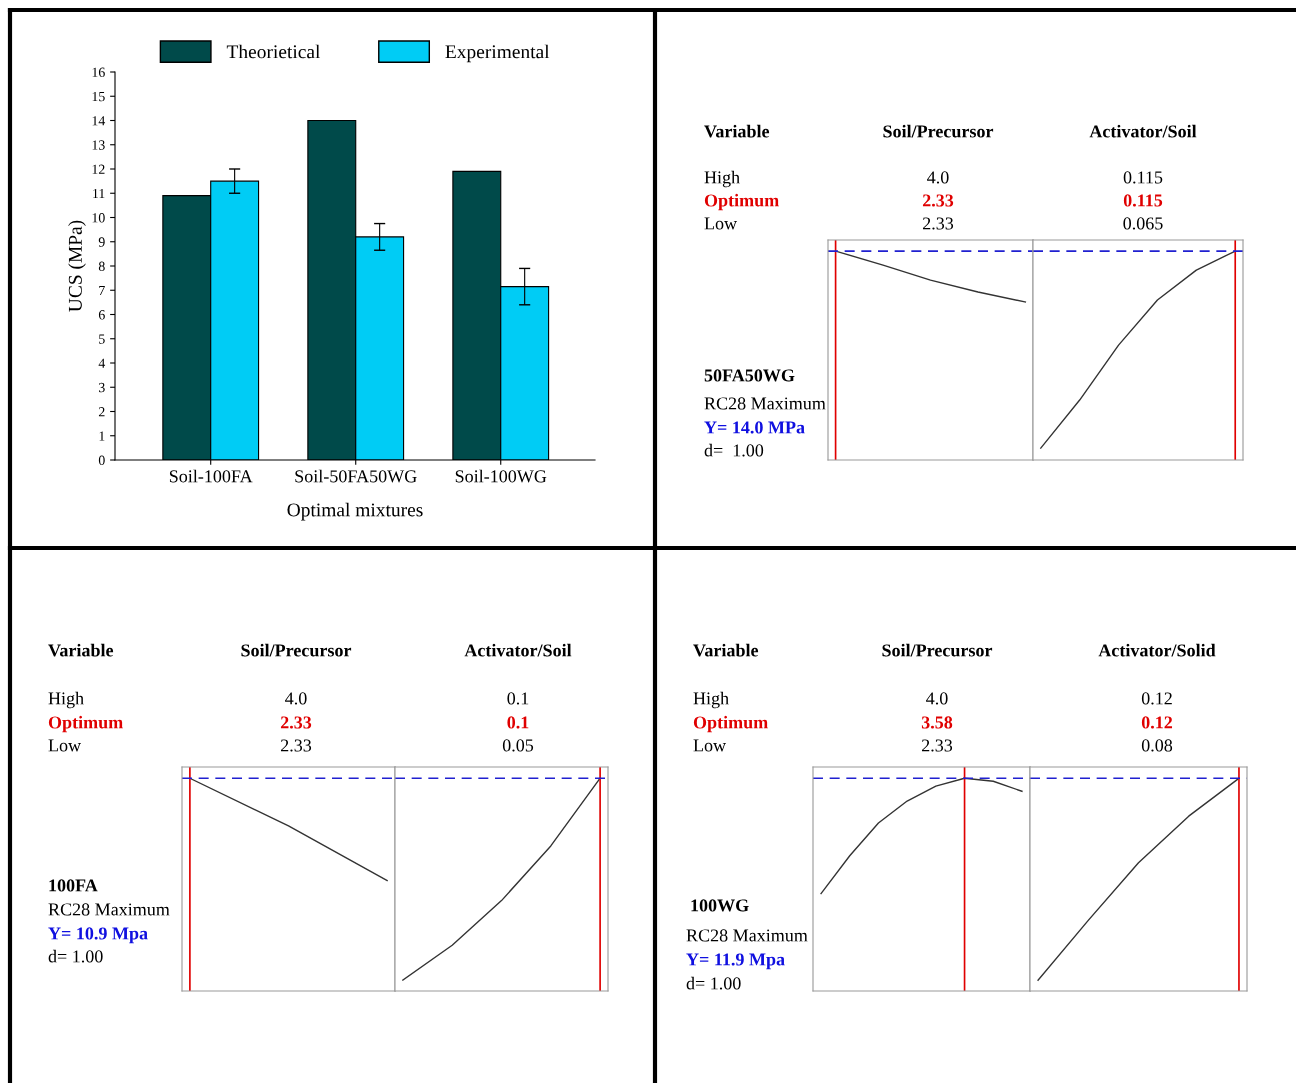  Describe the element at coordinates (98, 169) in the screenshot. I see `y-tick-label: 12` at that location.